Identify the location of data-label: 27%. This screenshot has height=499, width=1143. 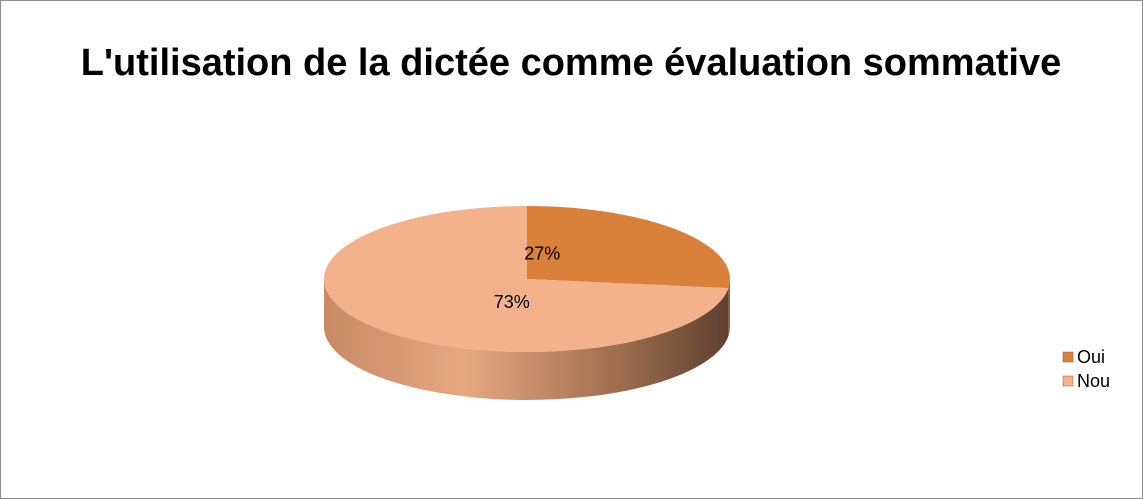
(542, 254).